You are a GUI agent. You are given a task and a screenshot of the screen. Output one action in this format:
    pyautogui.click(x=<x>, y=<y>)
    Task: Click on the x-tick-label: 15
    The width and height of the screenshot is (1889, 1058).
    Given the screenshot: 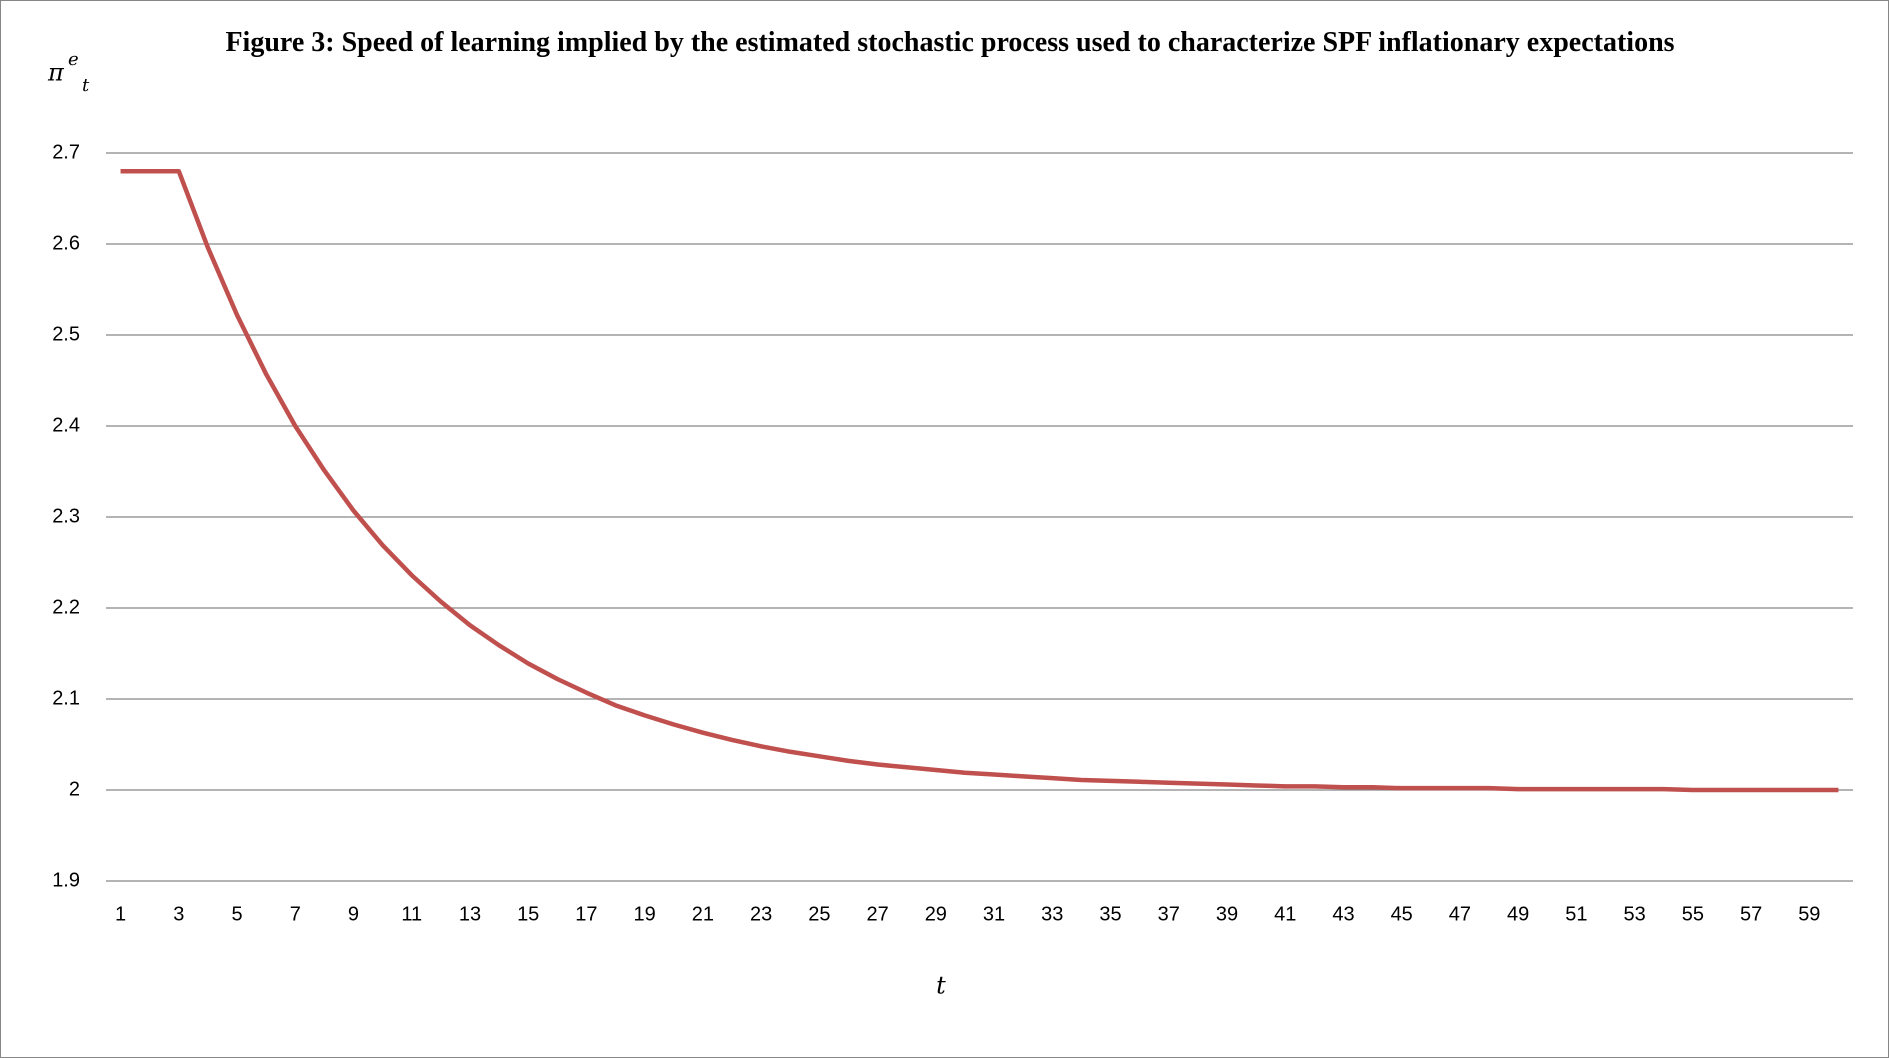 What is the action you would take?
    pyautogui.click(x=528, y=914)
    